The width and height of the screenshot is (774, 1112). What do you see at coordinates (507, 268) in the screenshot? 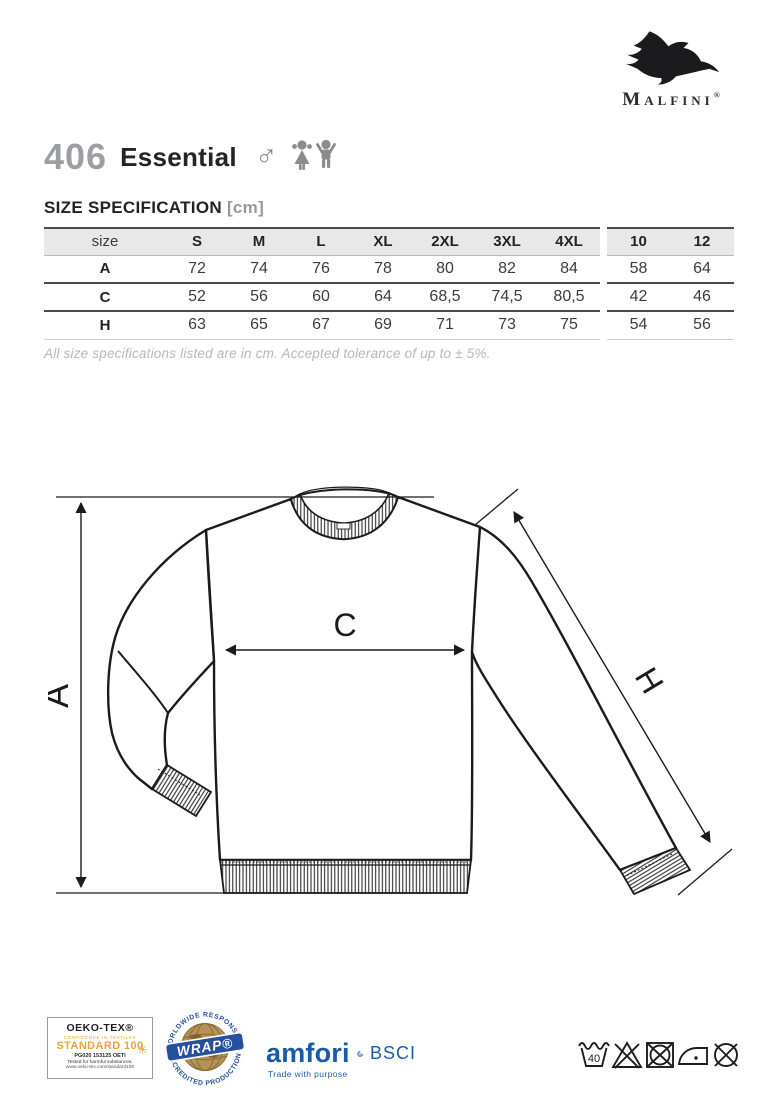
I see `cell: 82` at bounding box center [507, 268].